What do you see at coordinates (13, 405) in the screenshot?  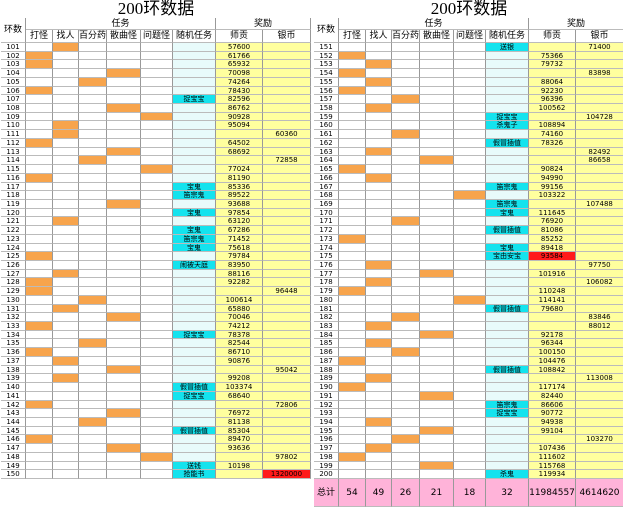 I see `ring-number: 142` at bounding box center [13, 405].